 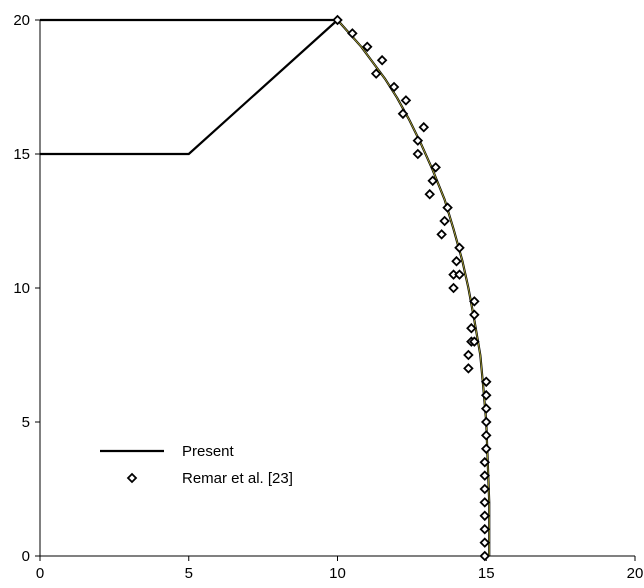 I want to click on series-present-line, so click(x=189, y=87).